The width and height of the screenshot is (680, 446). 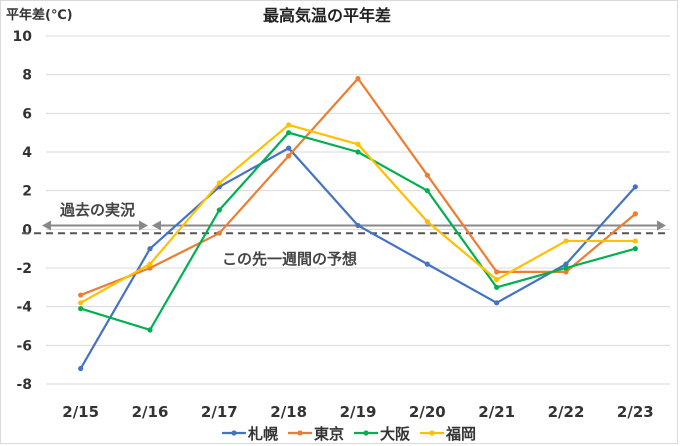 What do you see at coordinates (27, 114) in the screenshot?
I see `y-tick-label: 6` at bounding box center [27, 114].